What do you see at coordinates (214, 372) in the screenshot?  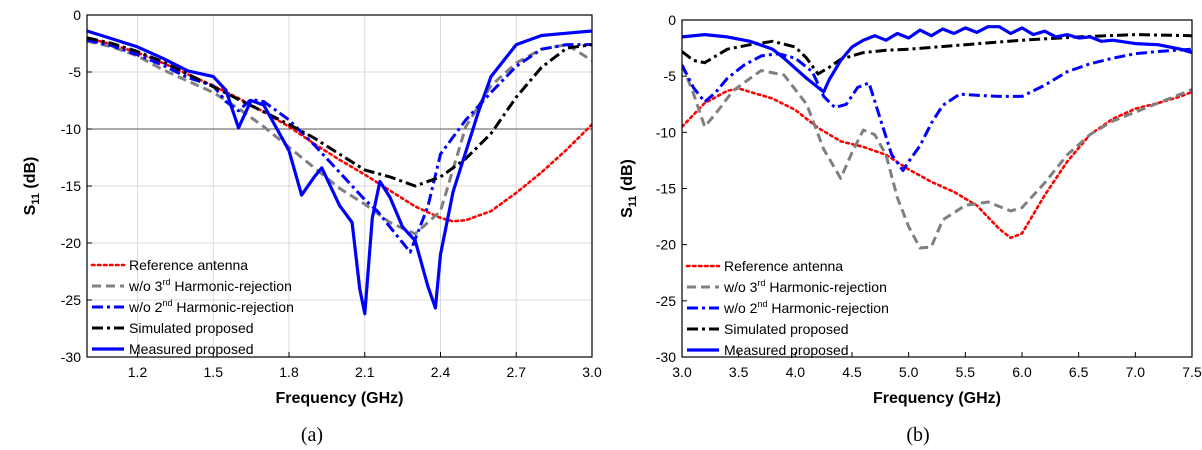 I see `x-tick-label-1: 1.5` at bounding box center [214, 372].